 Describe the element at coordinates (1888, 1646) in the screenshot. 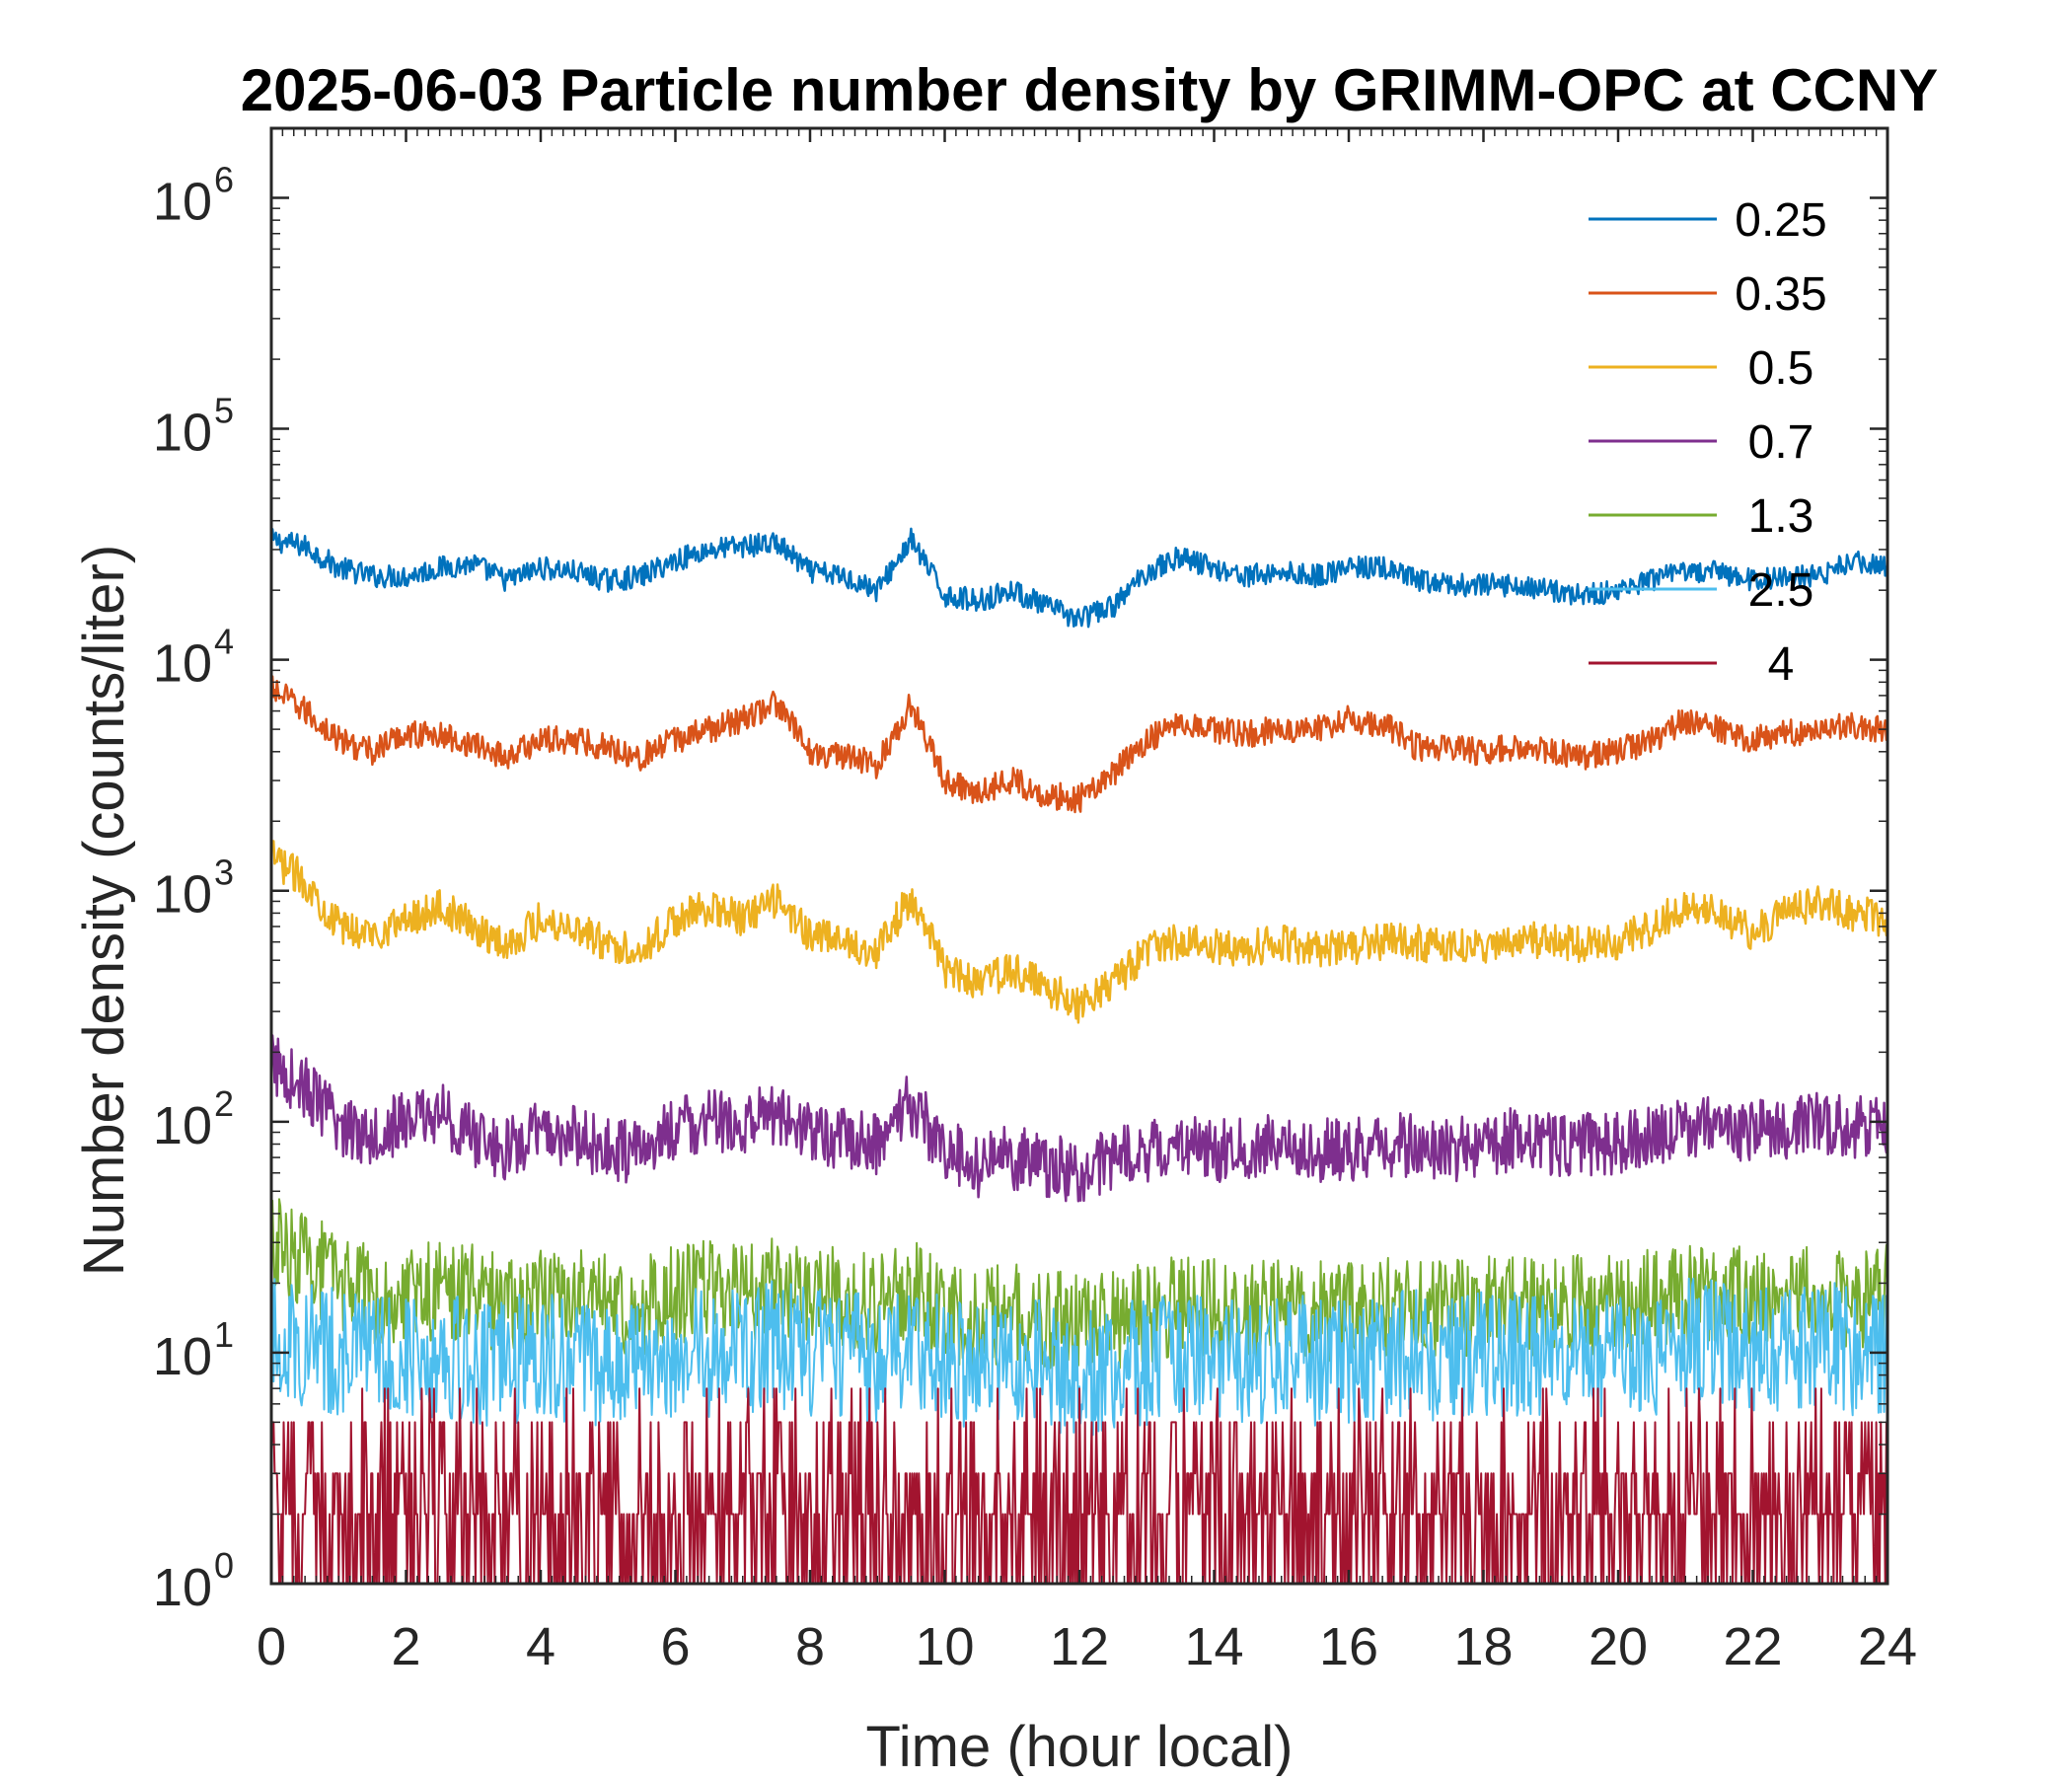

I see `x-tick-label: 24` at that location.